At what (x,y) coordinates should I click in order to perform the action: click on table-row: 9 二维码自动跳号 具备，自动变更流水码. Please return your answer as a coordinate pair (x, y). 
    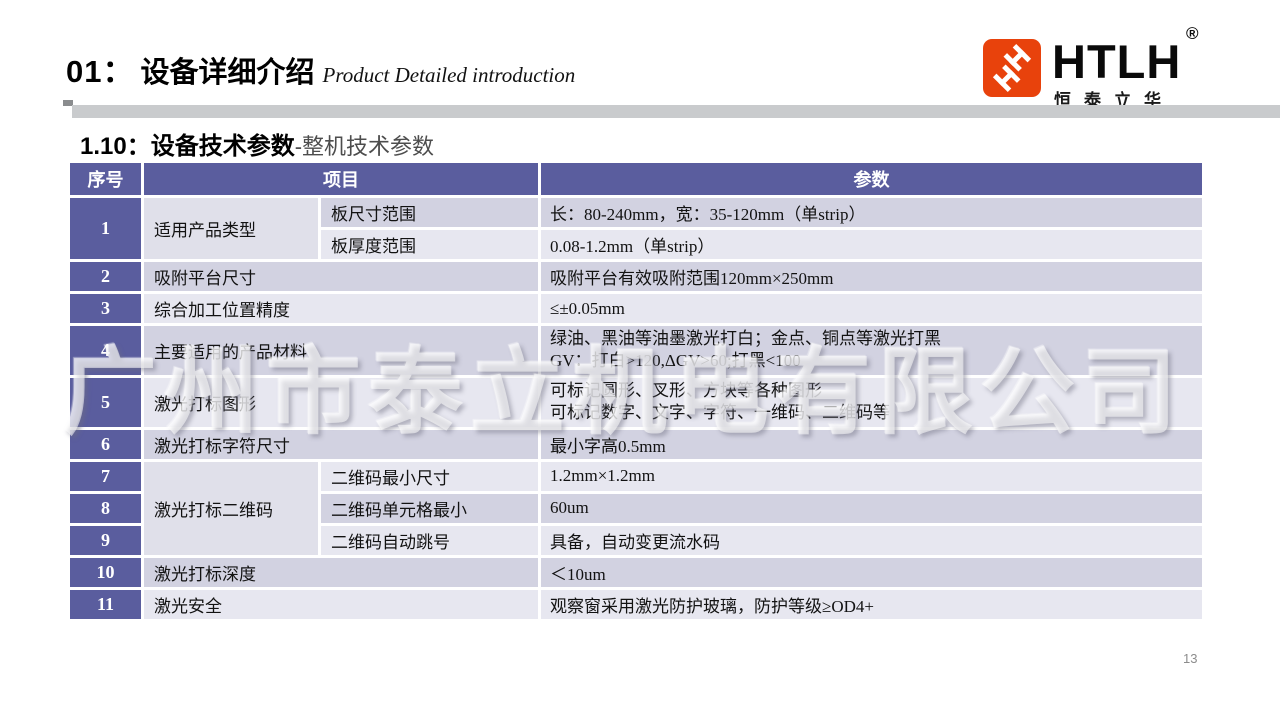
    Looking at the image, I should click on (636, 540).